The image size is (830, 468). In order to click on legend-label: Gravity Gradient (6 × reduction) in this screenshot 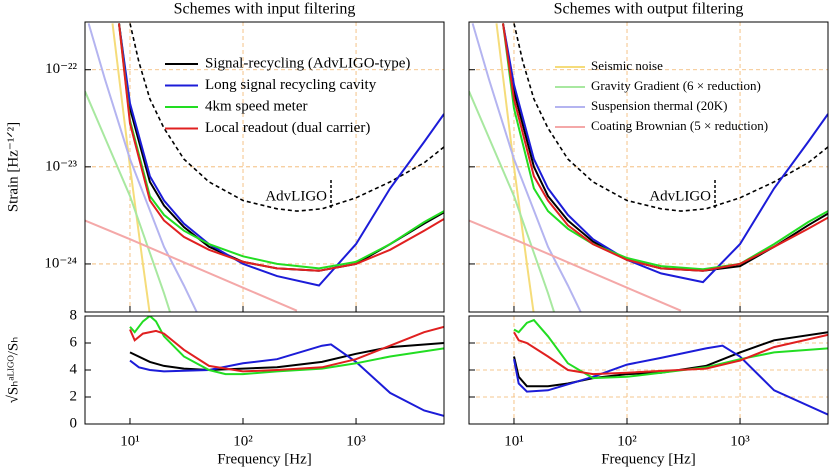, I will do `click(676, 85)`.